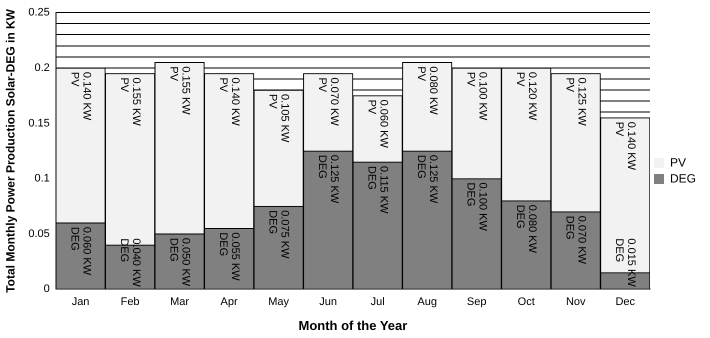 This screenshot has width=710, height=338. I want to click on x-tick-label: Jun, so click(328, 302).